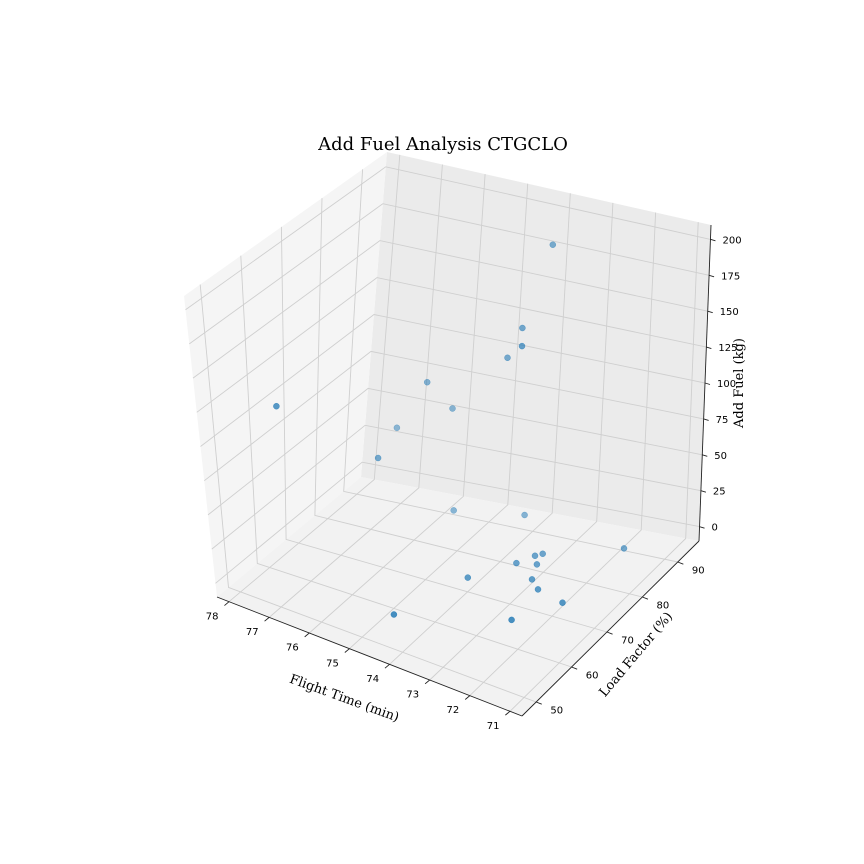  Describe the element at coordinates (442, 144) in the screenshot. I see `chart-title: Add Fuel Analysis CTGCLO` at that location.